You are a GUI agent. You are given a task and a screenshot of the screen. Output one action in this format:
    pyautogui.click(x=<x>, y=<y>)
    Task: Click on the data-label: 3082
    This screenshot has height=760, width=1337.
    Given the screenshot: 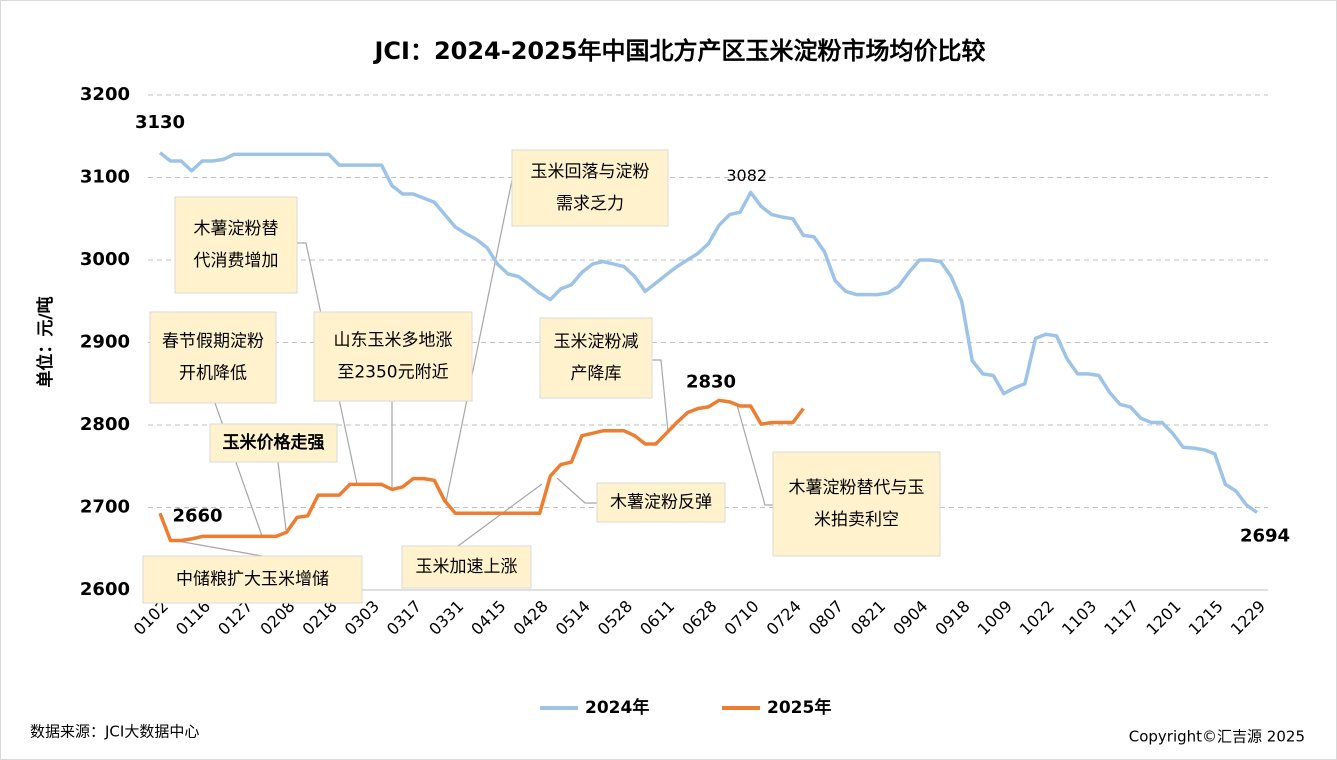 What is the action you would take?
    pyautogui.click(x=746, y=175)
    